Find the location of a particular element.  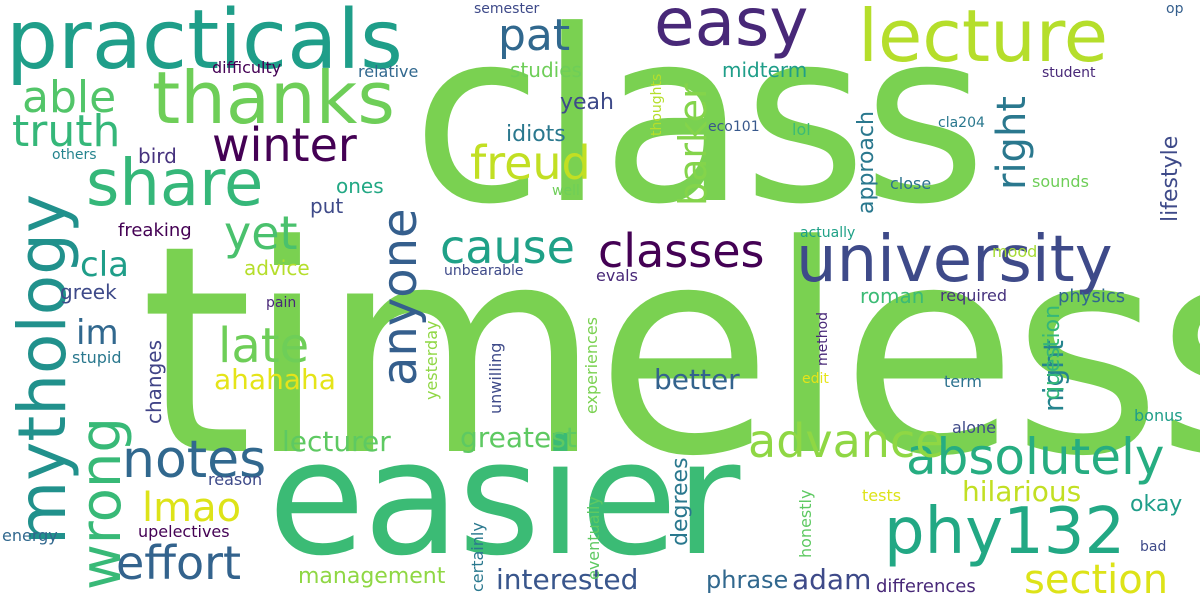

word-honestly: honestly is located at coordinates (805, 523).